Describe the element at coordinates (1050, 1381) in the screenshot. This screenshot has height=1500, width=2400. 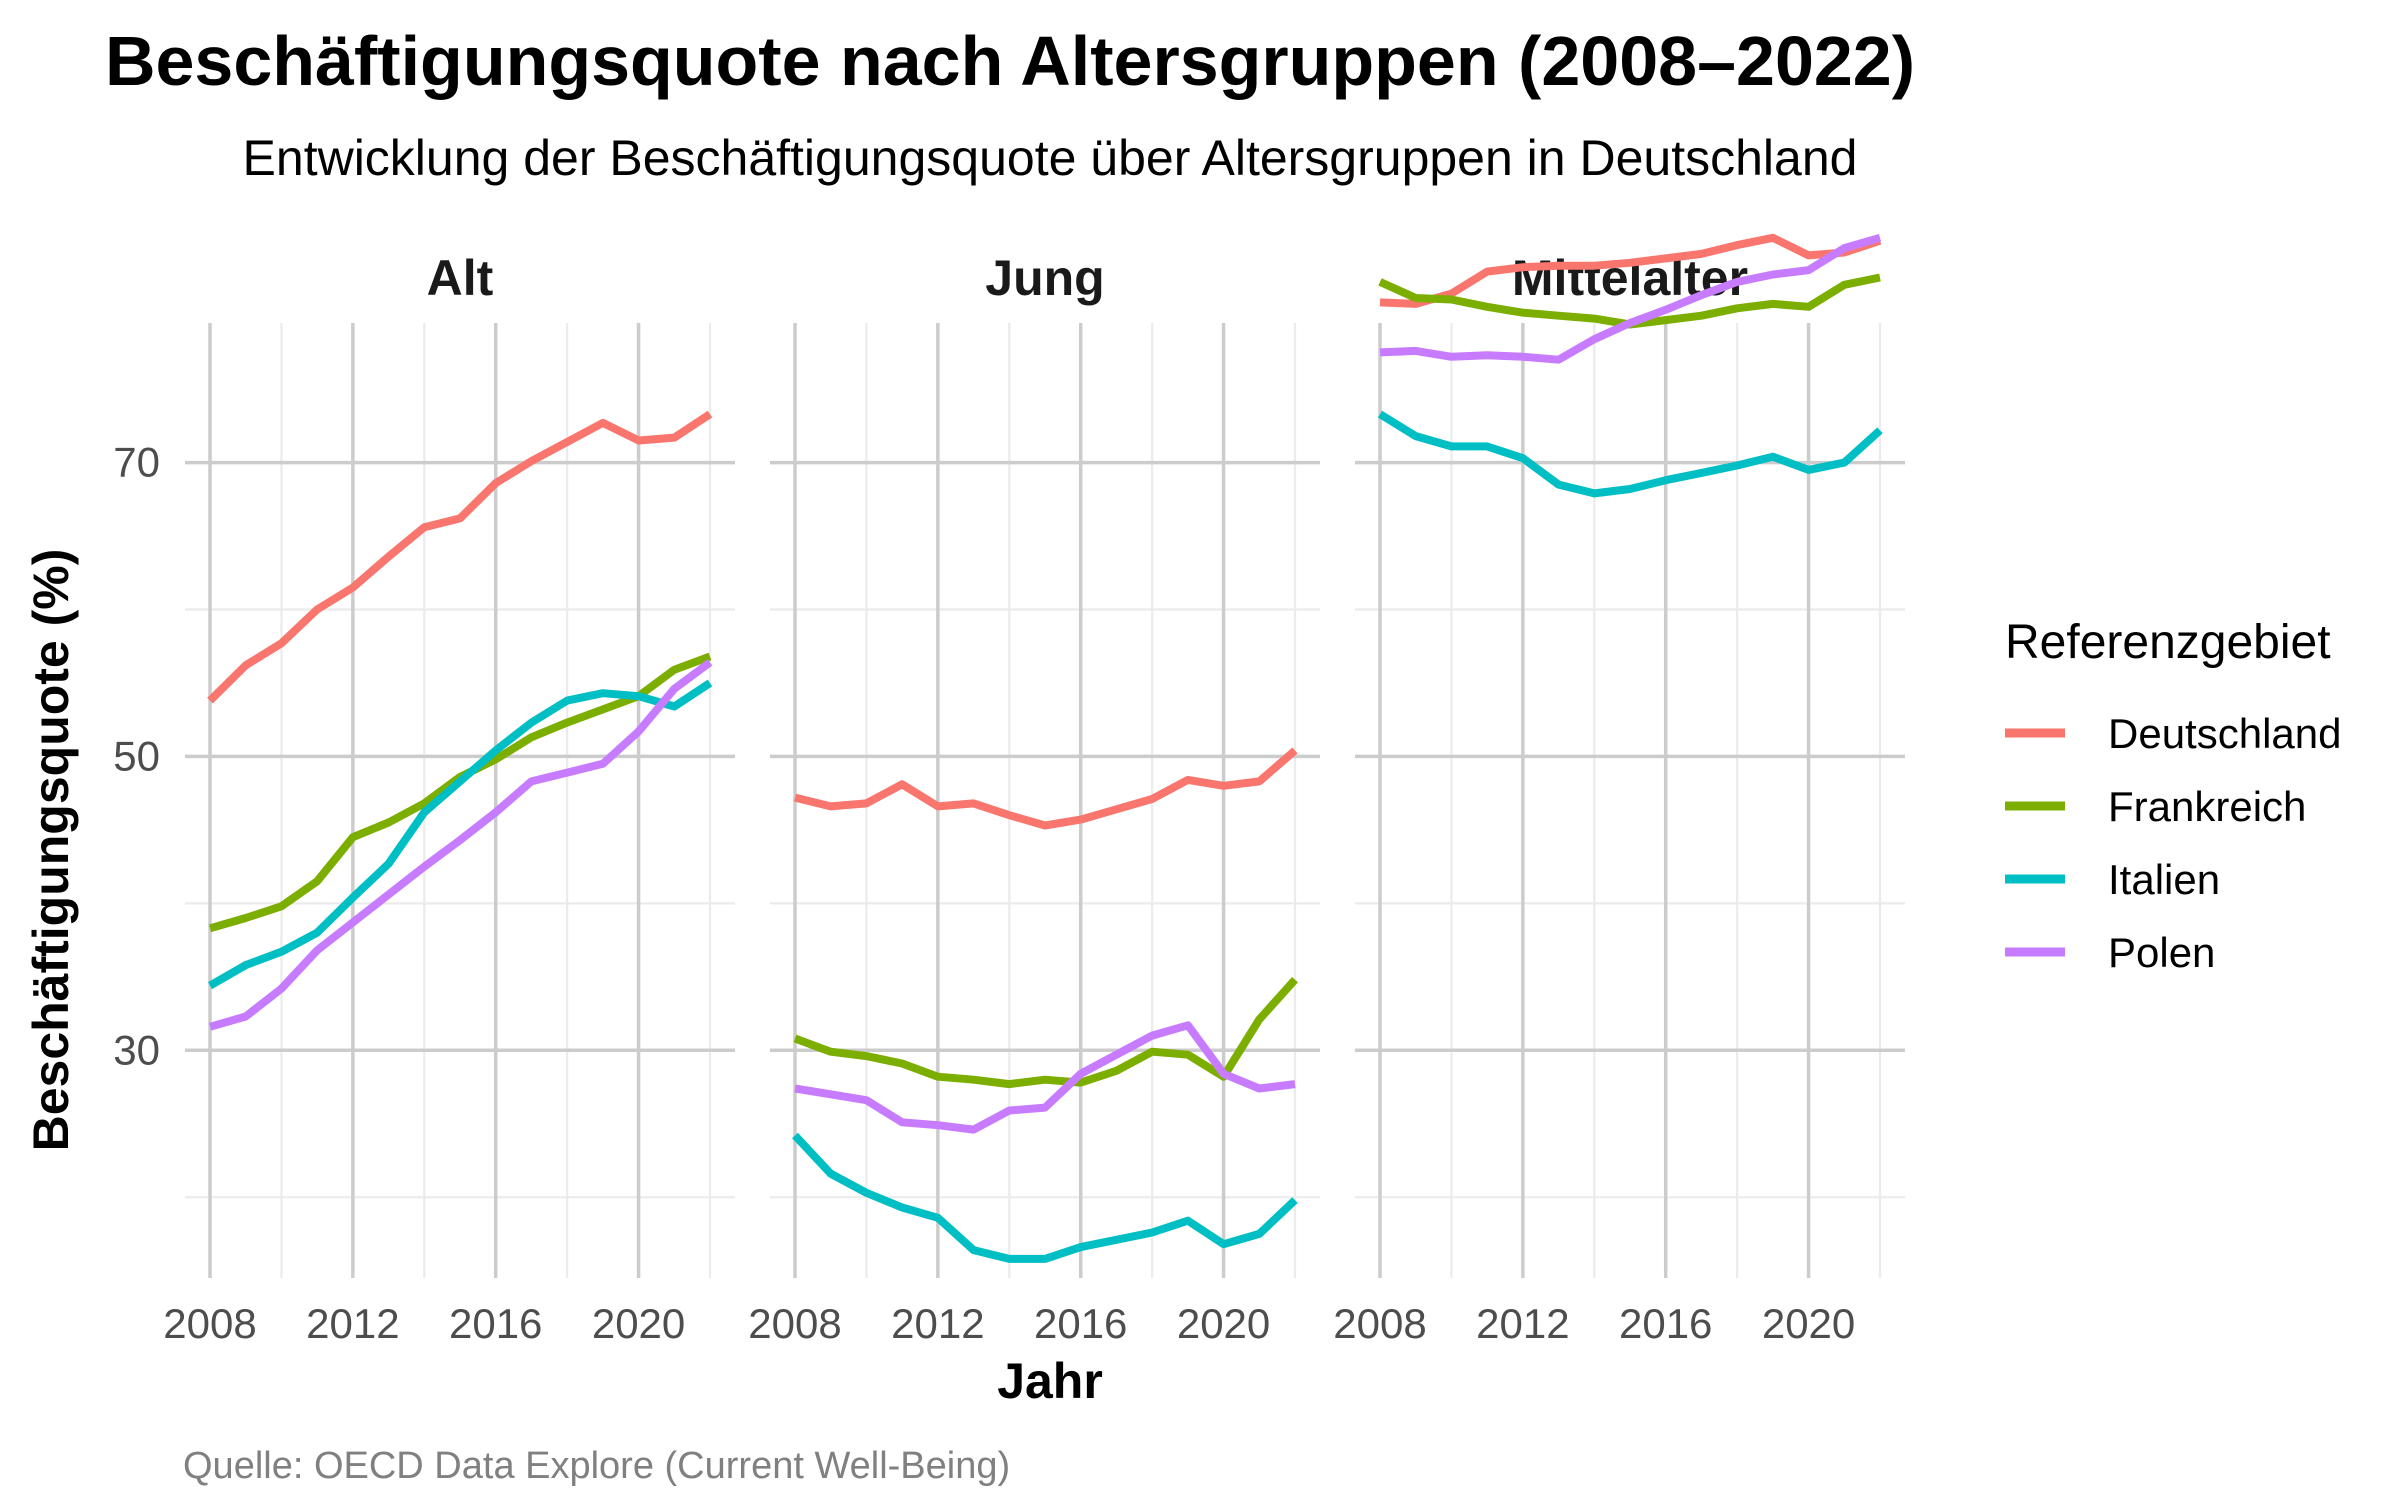
I see `x-axis-title: Jahr` at that location.